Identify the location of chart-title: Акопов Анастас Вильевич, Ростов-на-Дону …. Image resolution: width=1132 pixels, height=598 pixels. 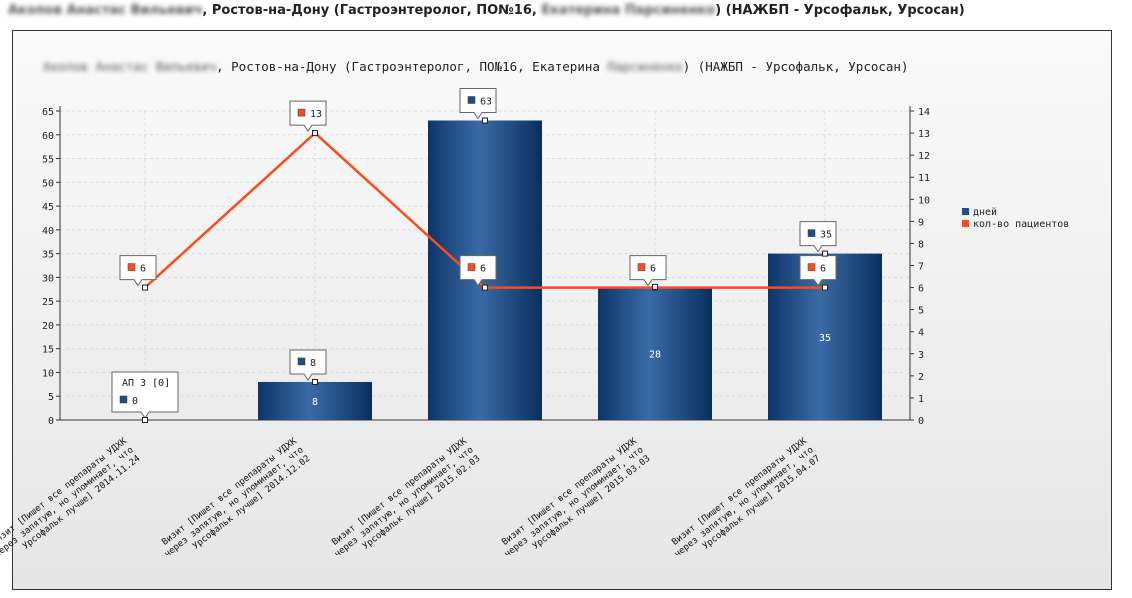
(475, 66).